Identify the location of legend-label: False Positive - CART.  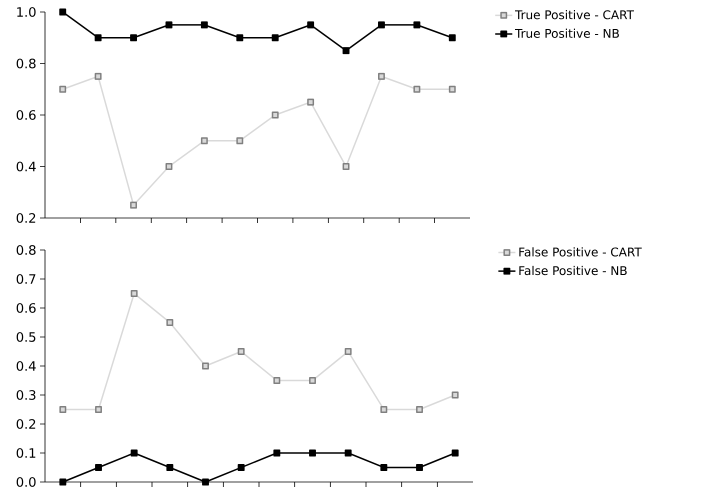
(580, 252).